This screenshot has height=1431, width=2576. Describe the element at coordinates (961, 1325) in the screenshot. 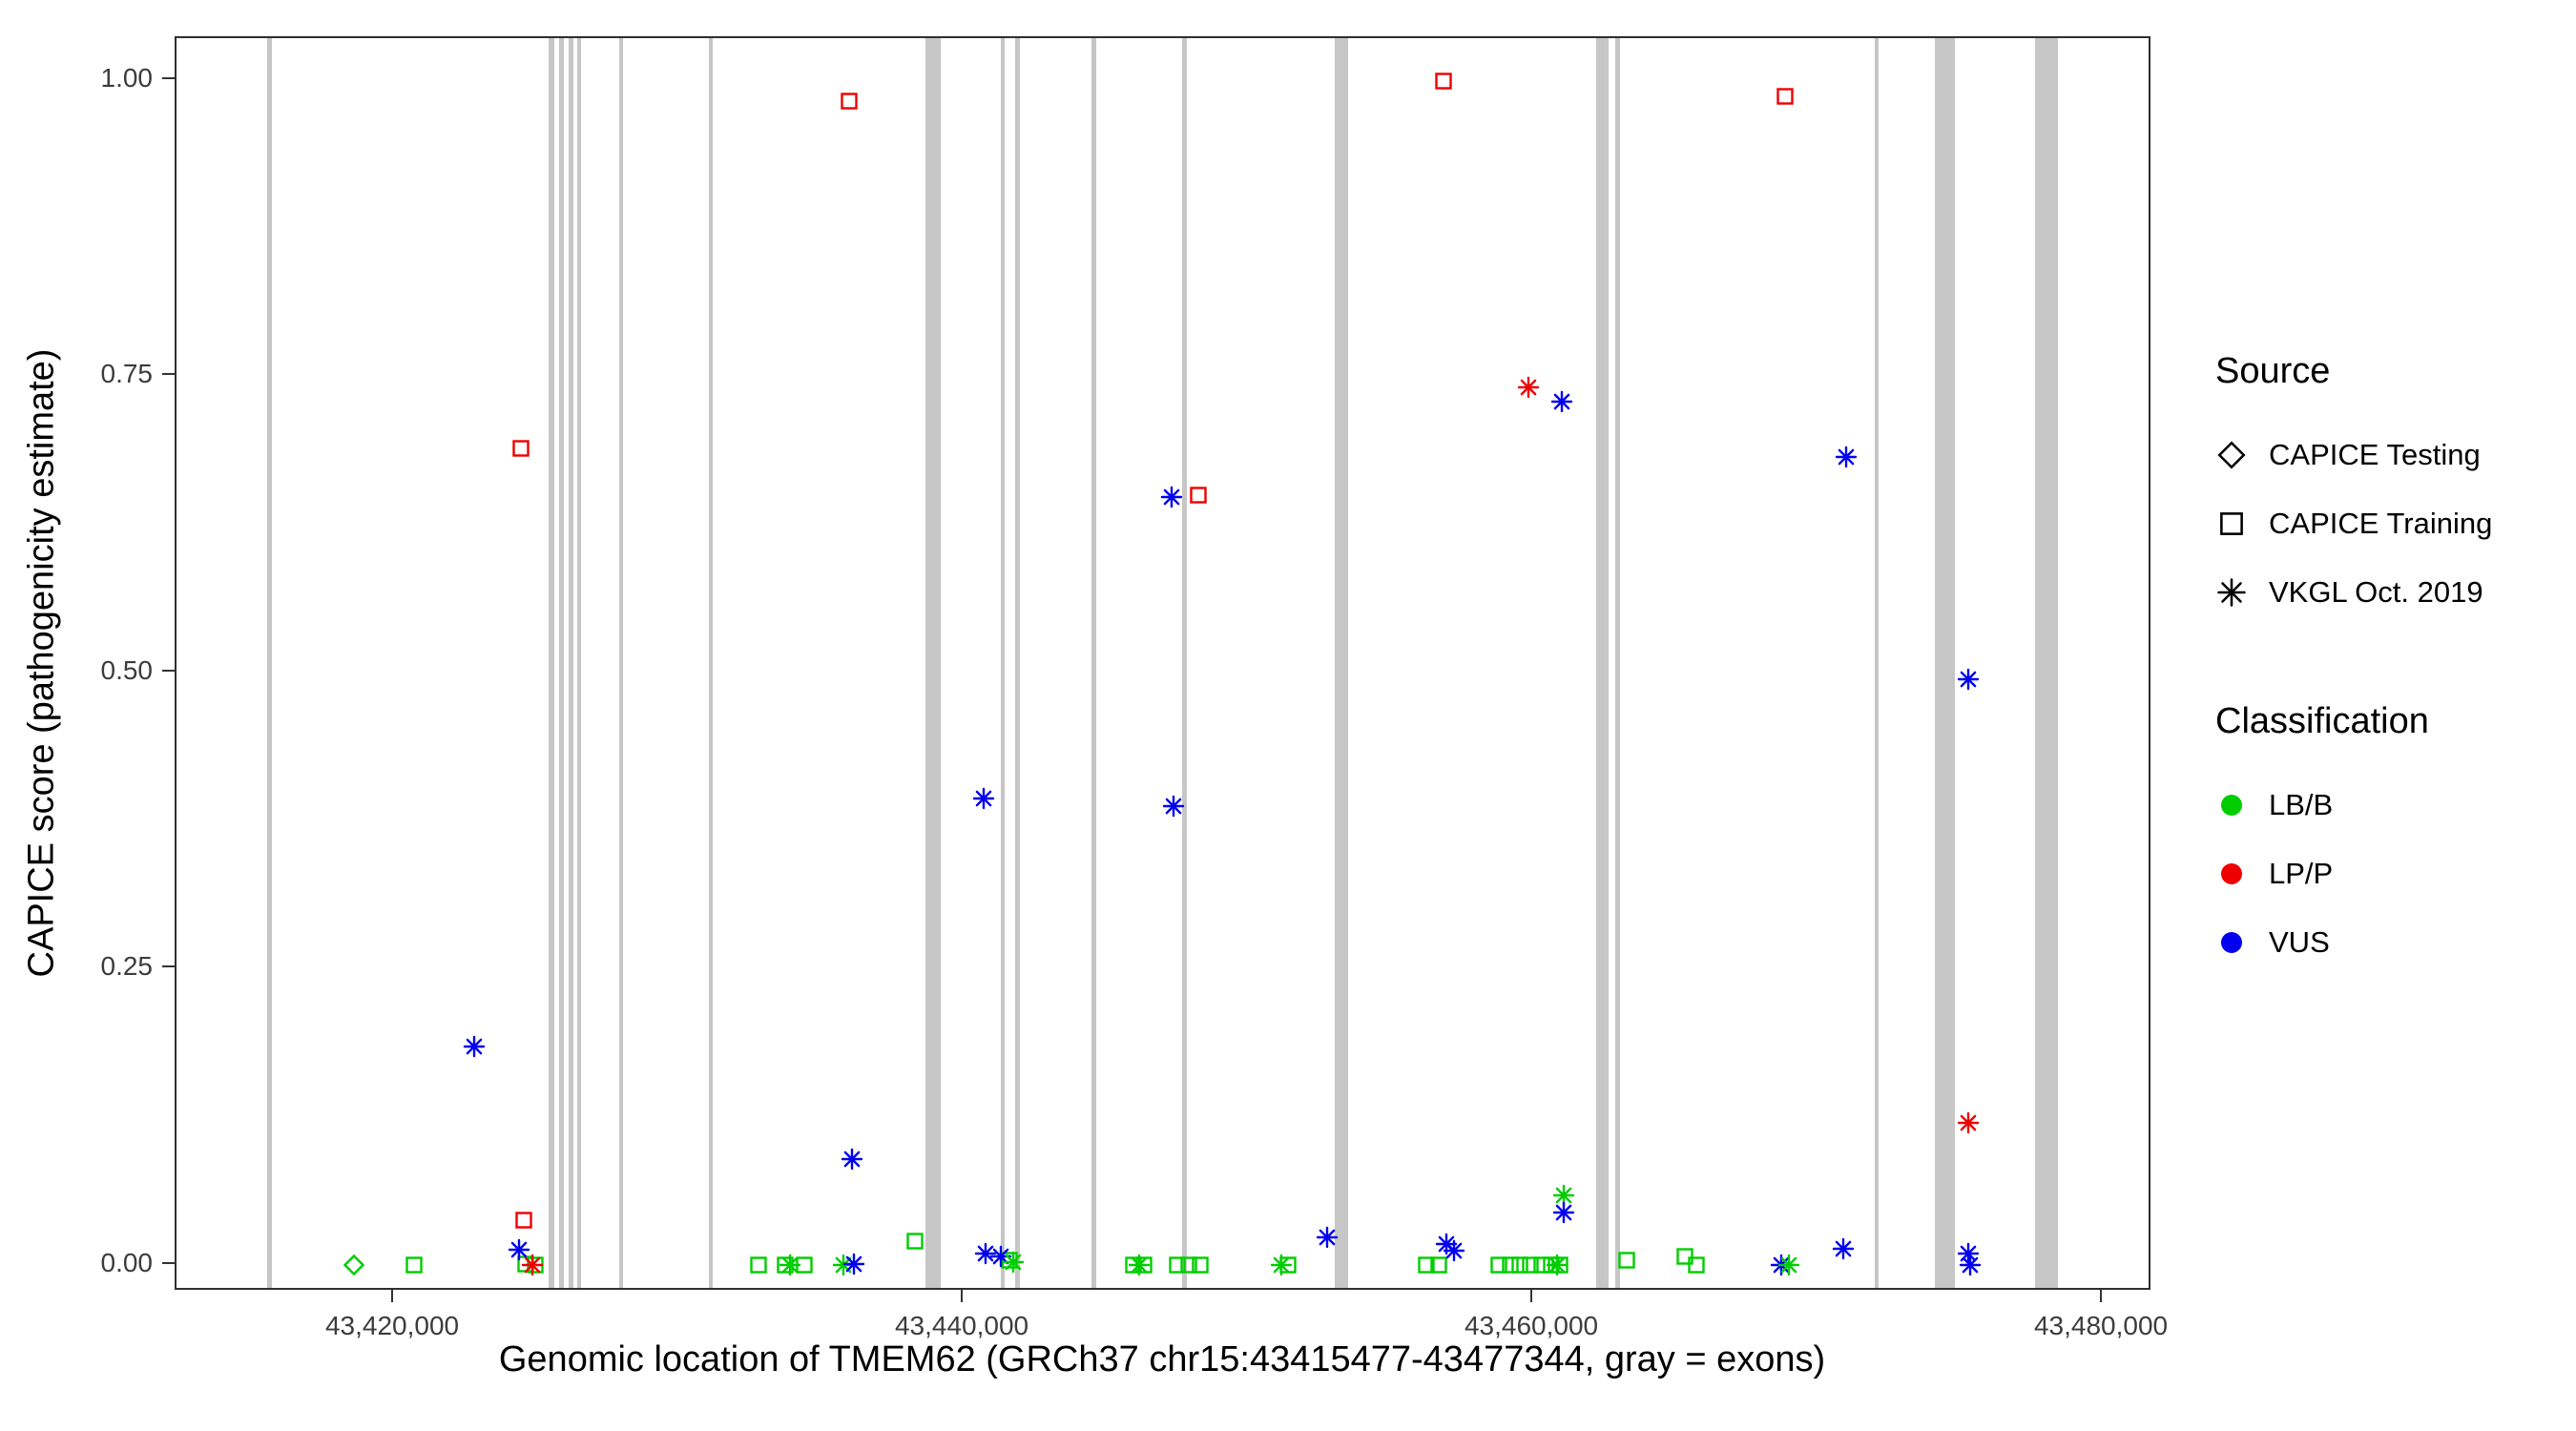

I see `x-axis-tick-label: 43,440,000` at that location.